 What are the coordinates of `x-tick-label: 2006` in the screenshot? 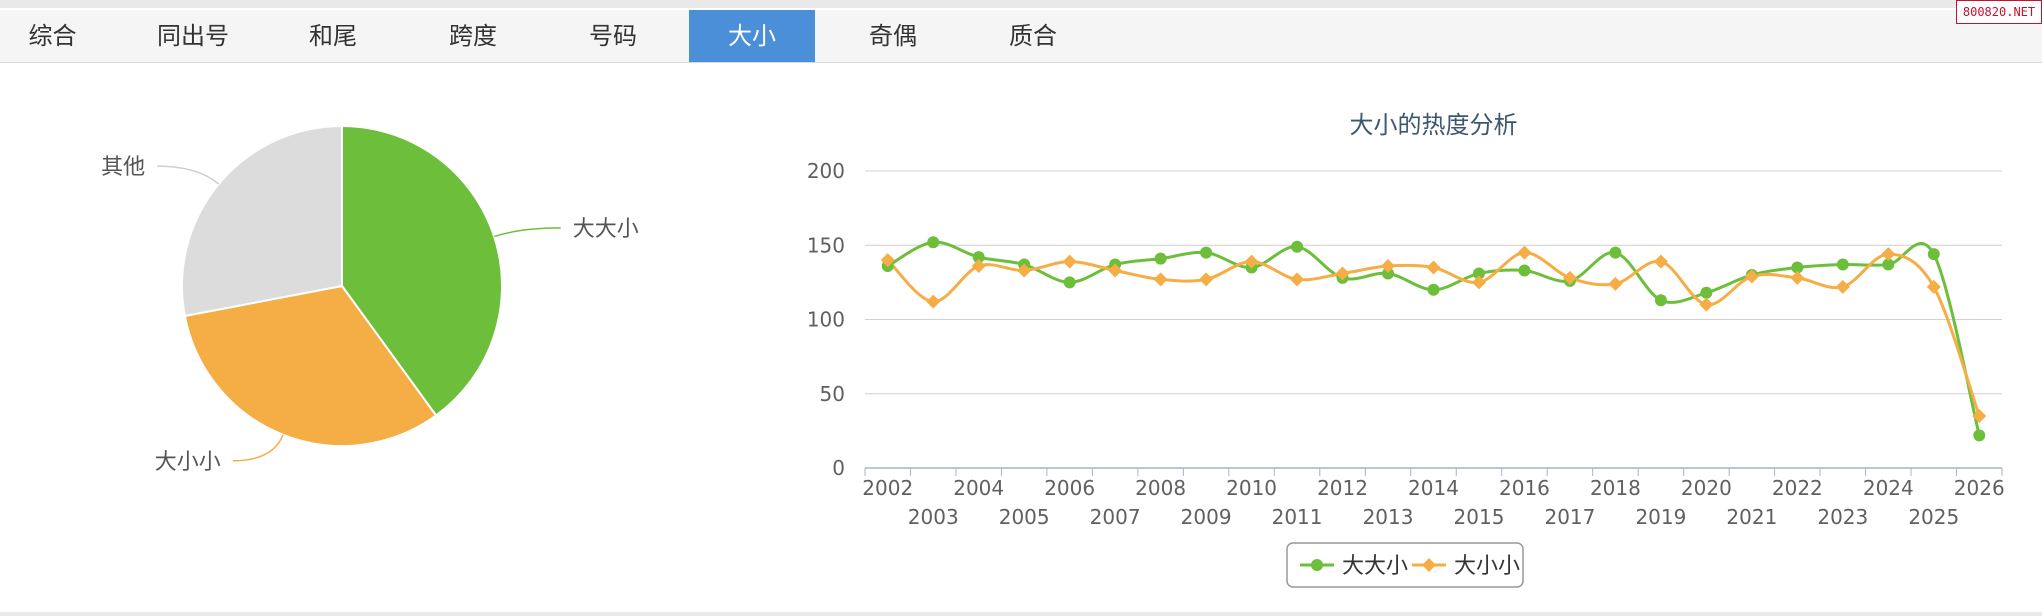 It's located at (1069, 488).